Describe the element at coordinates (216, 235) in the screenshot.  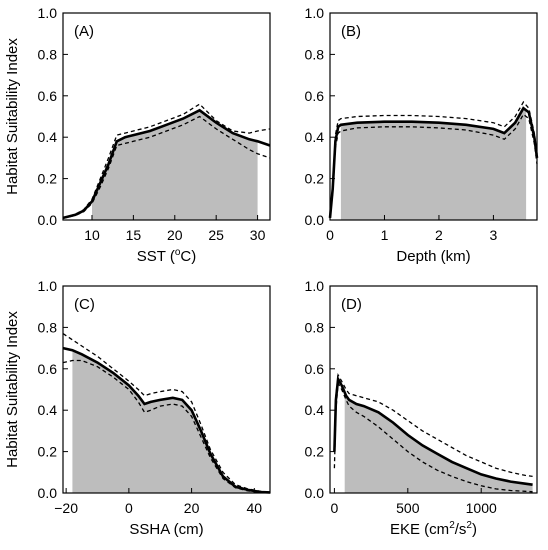
I see `x-tick-label: 25` at that location.